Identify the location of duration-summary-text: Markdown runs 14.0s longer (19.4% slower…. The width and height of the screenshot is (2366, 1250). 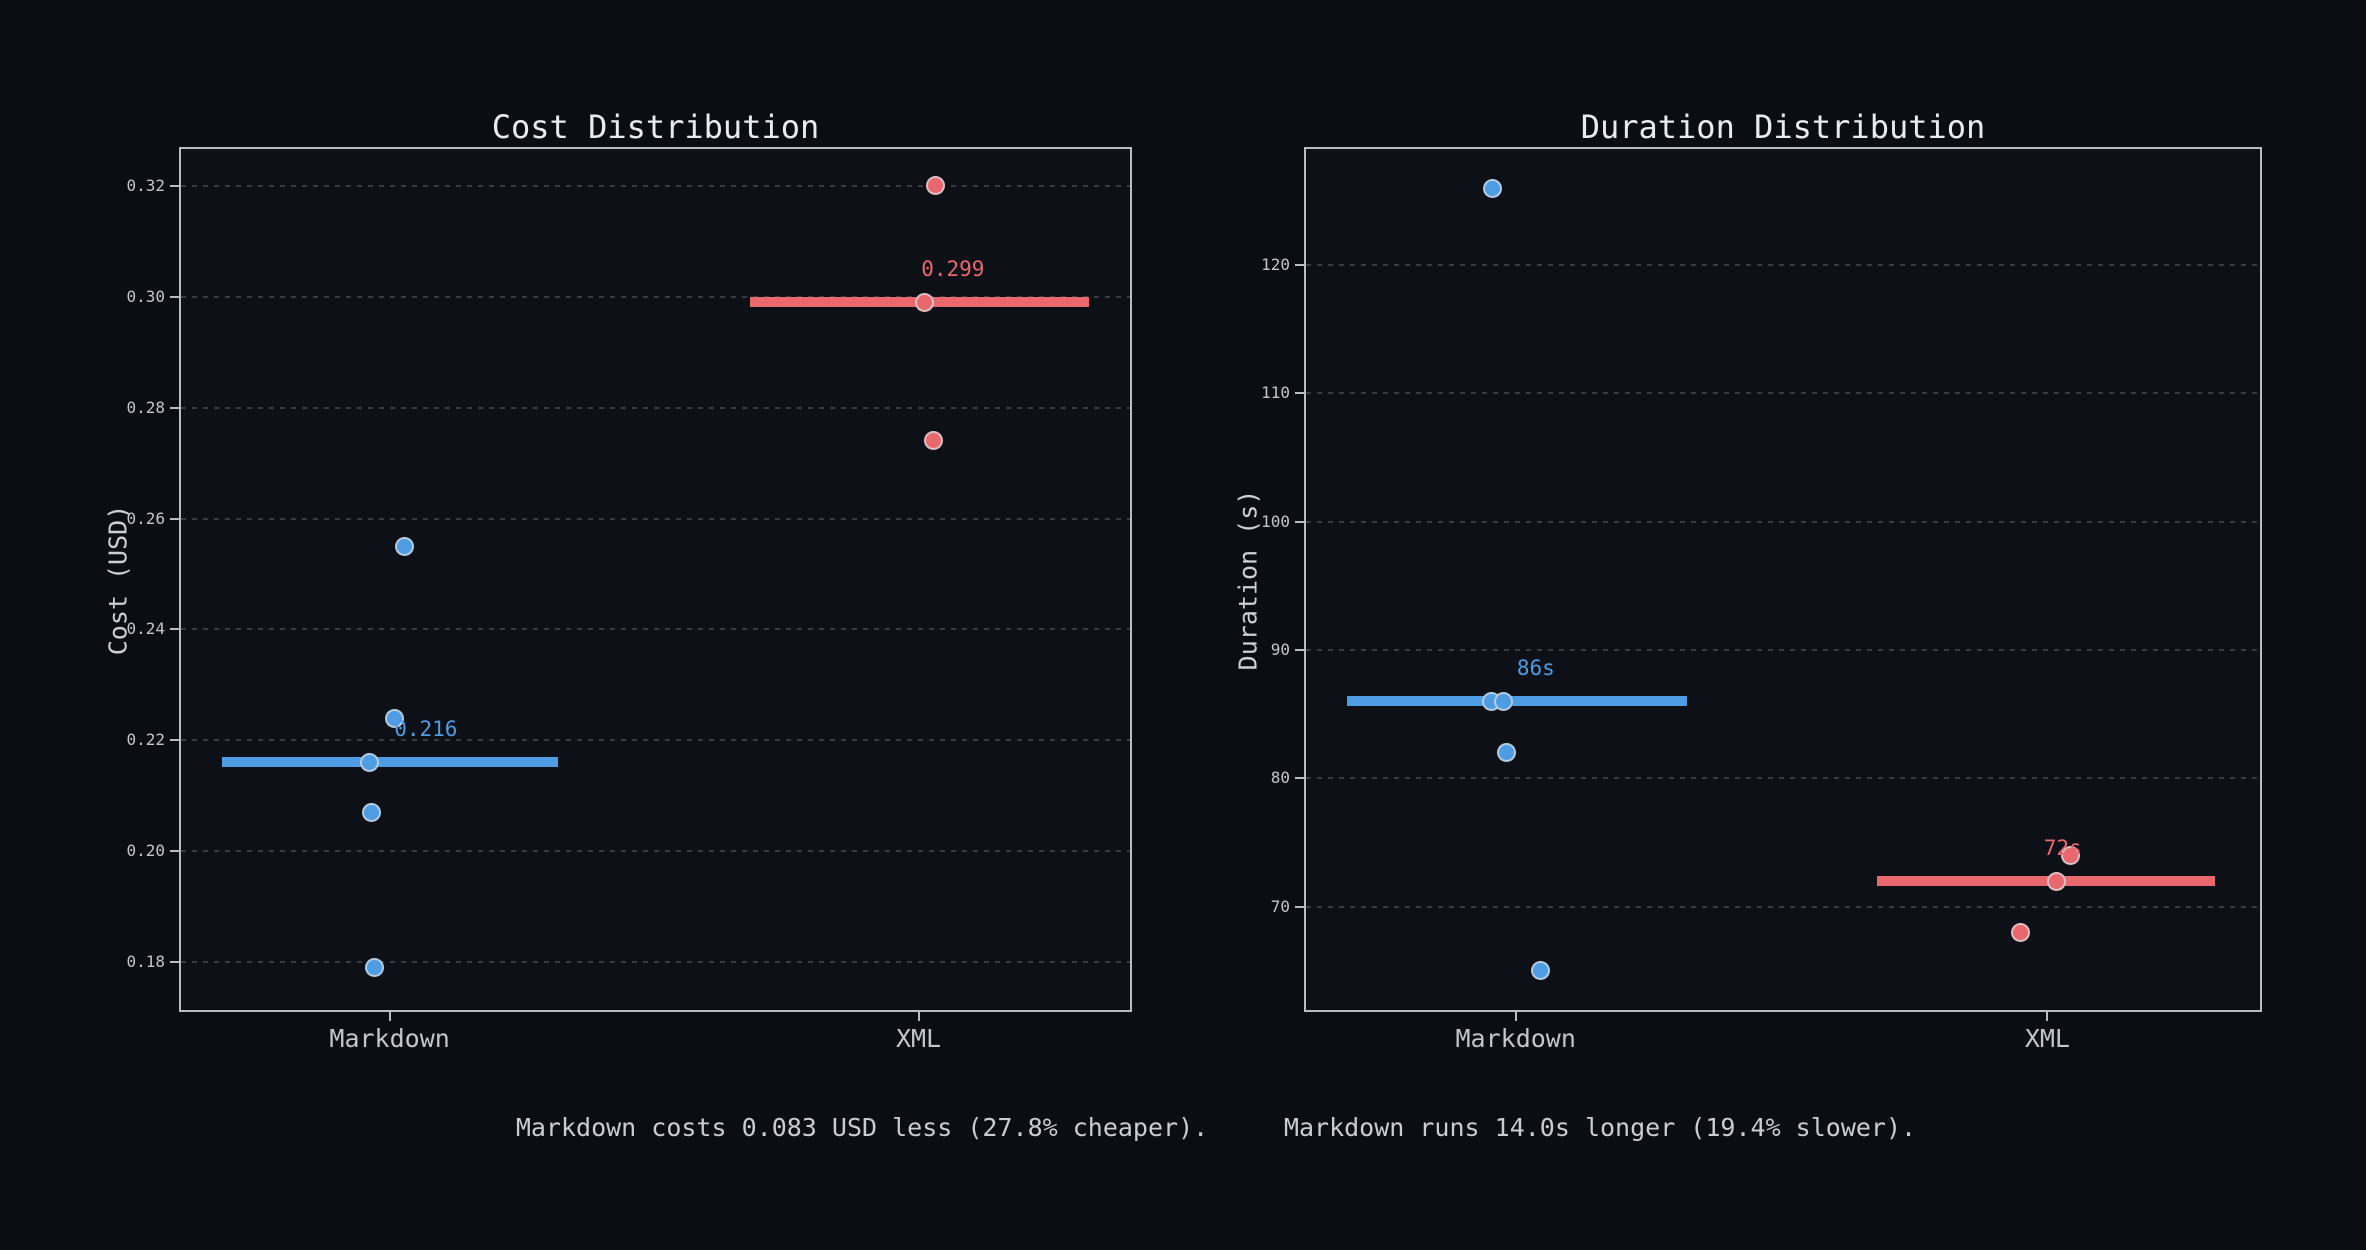
(1600, 1127).